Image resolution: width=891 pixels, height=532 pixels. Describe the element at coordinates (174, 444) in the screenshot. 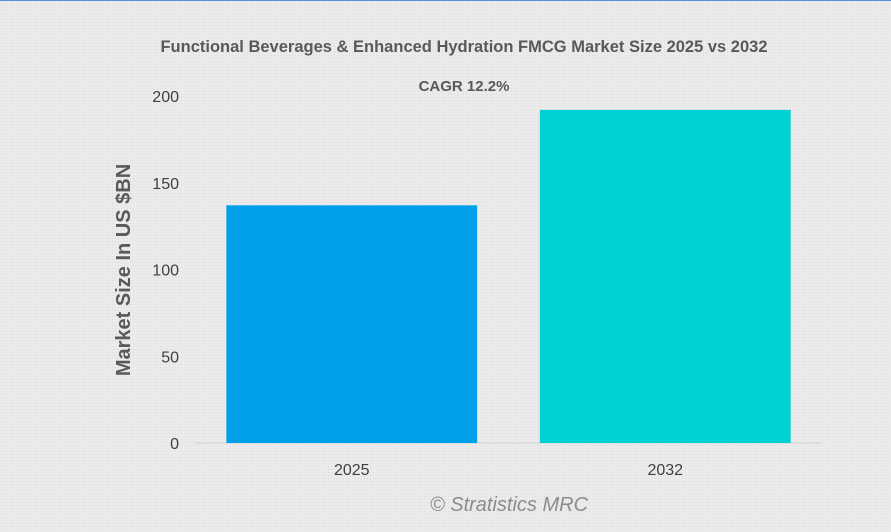

I see `y-tick-label: 0` at that location.